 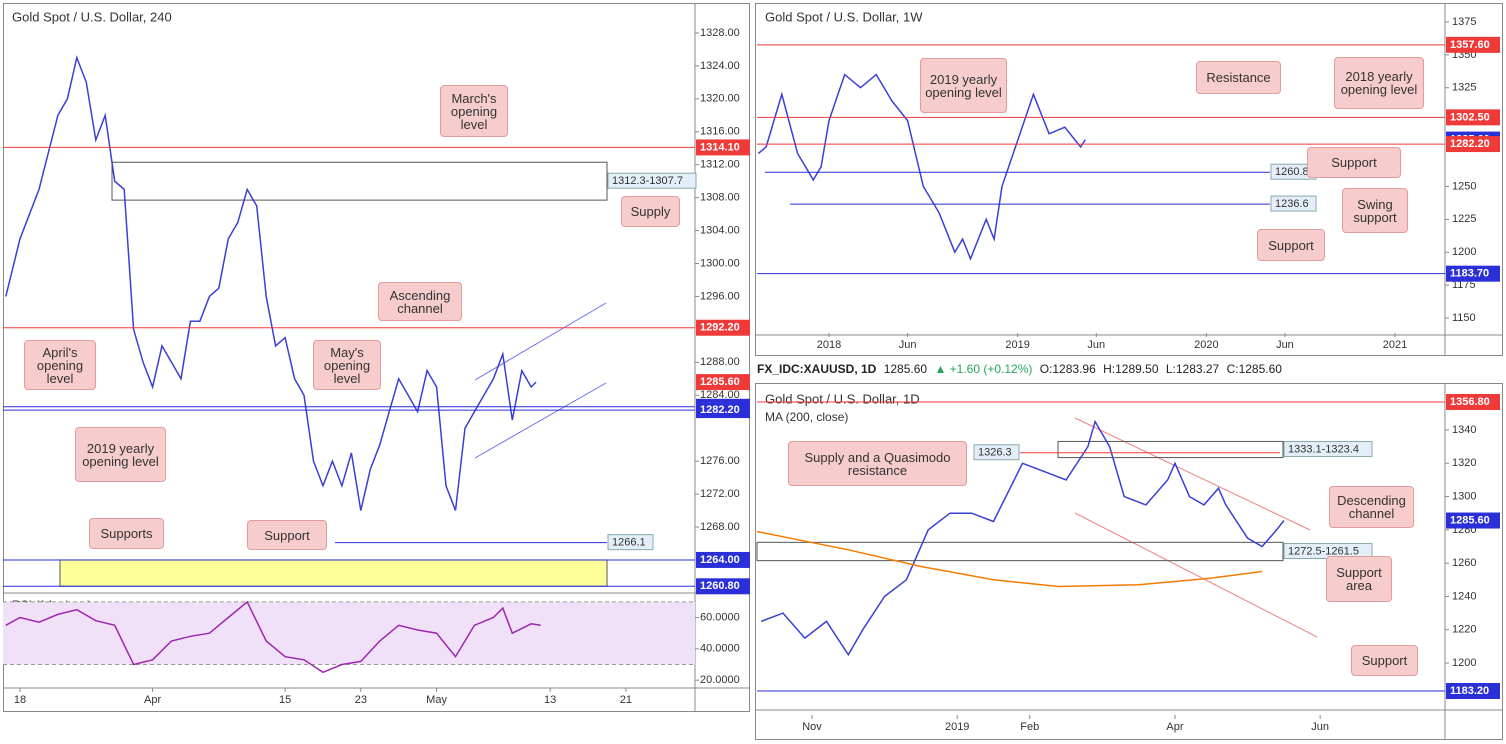 What do you see at coordinates (626, 700) in the screenshot?
I see `x-tick-label: 21` at bounding box center [626, 700].